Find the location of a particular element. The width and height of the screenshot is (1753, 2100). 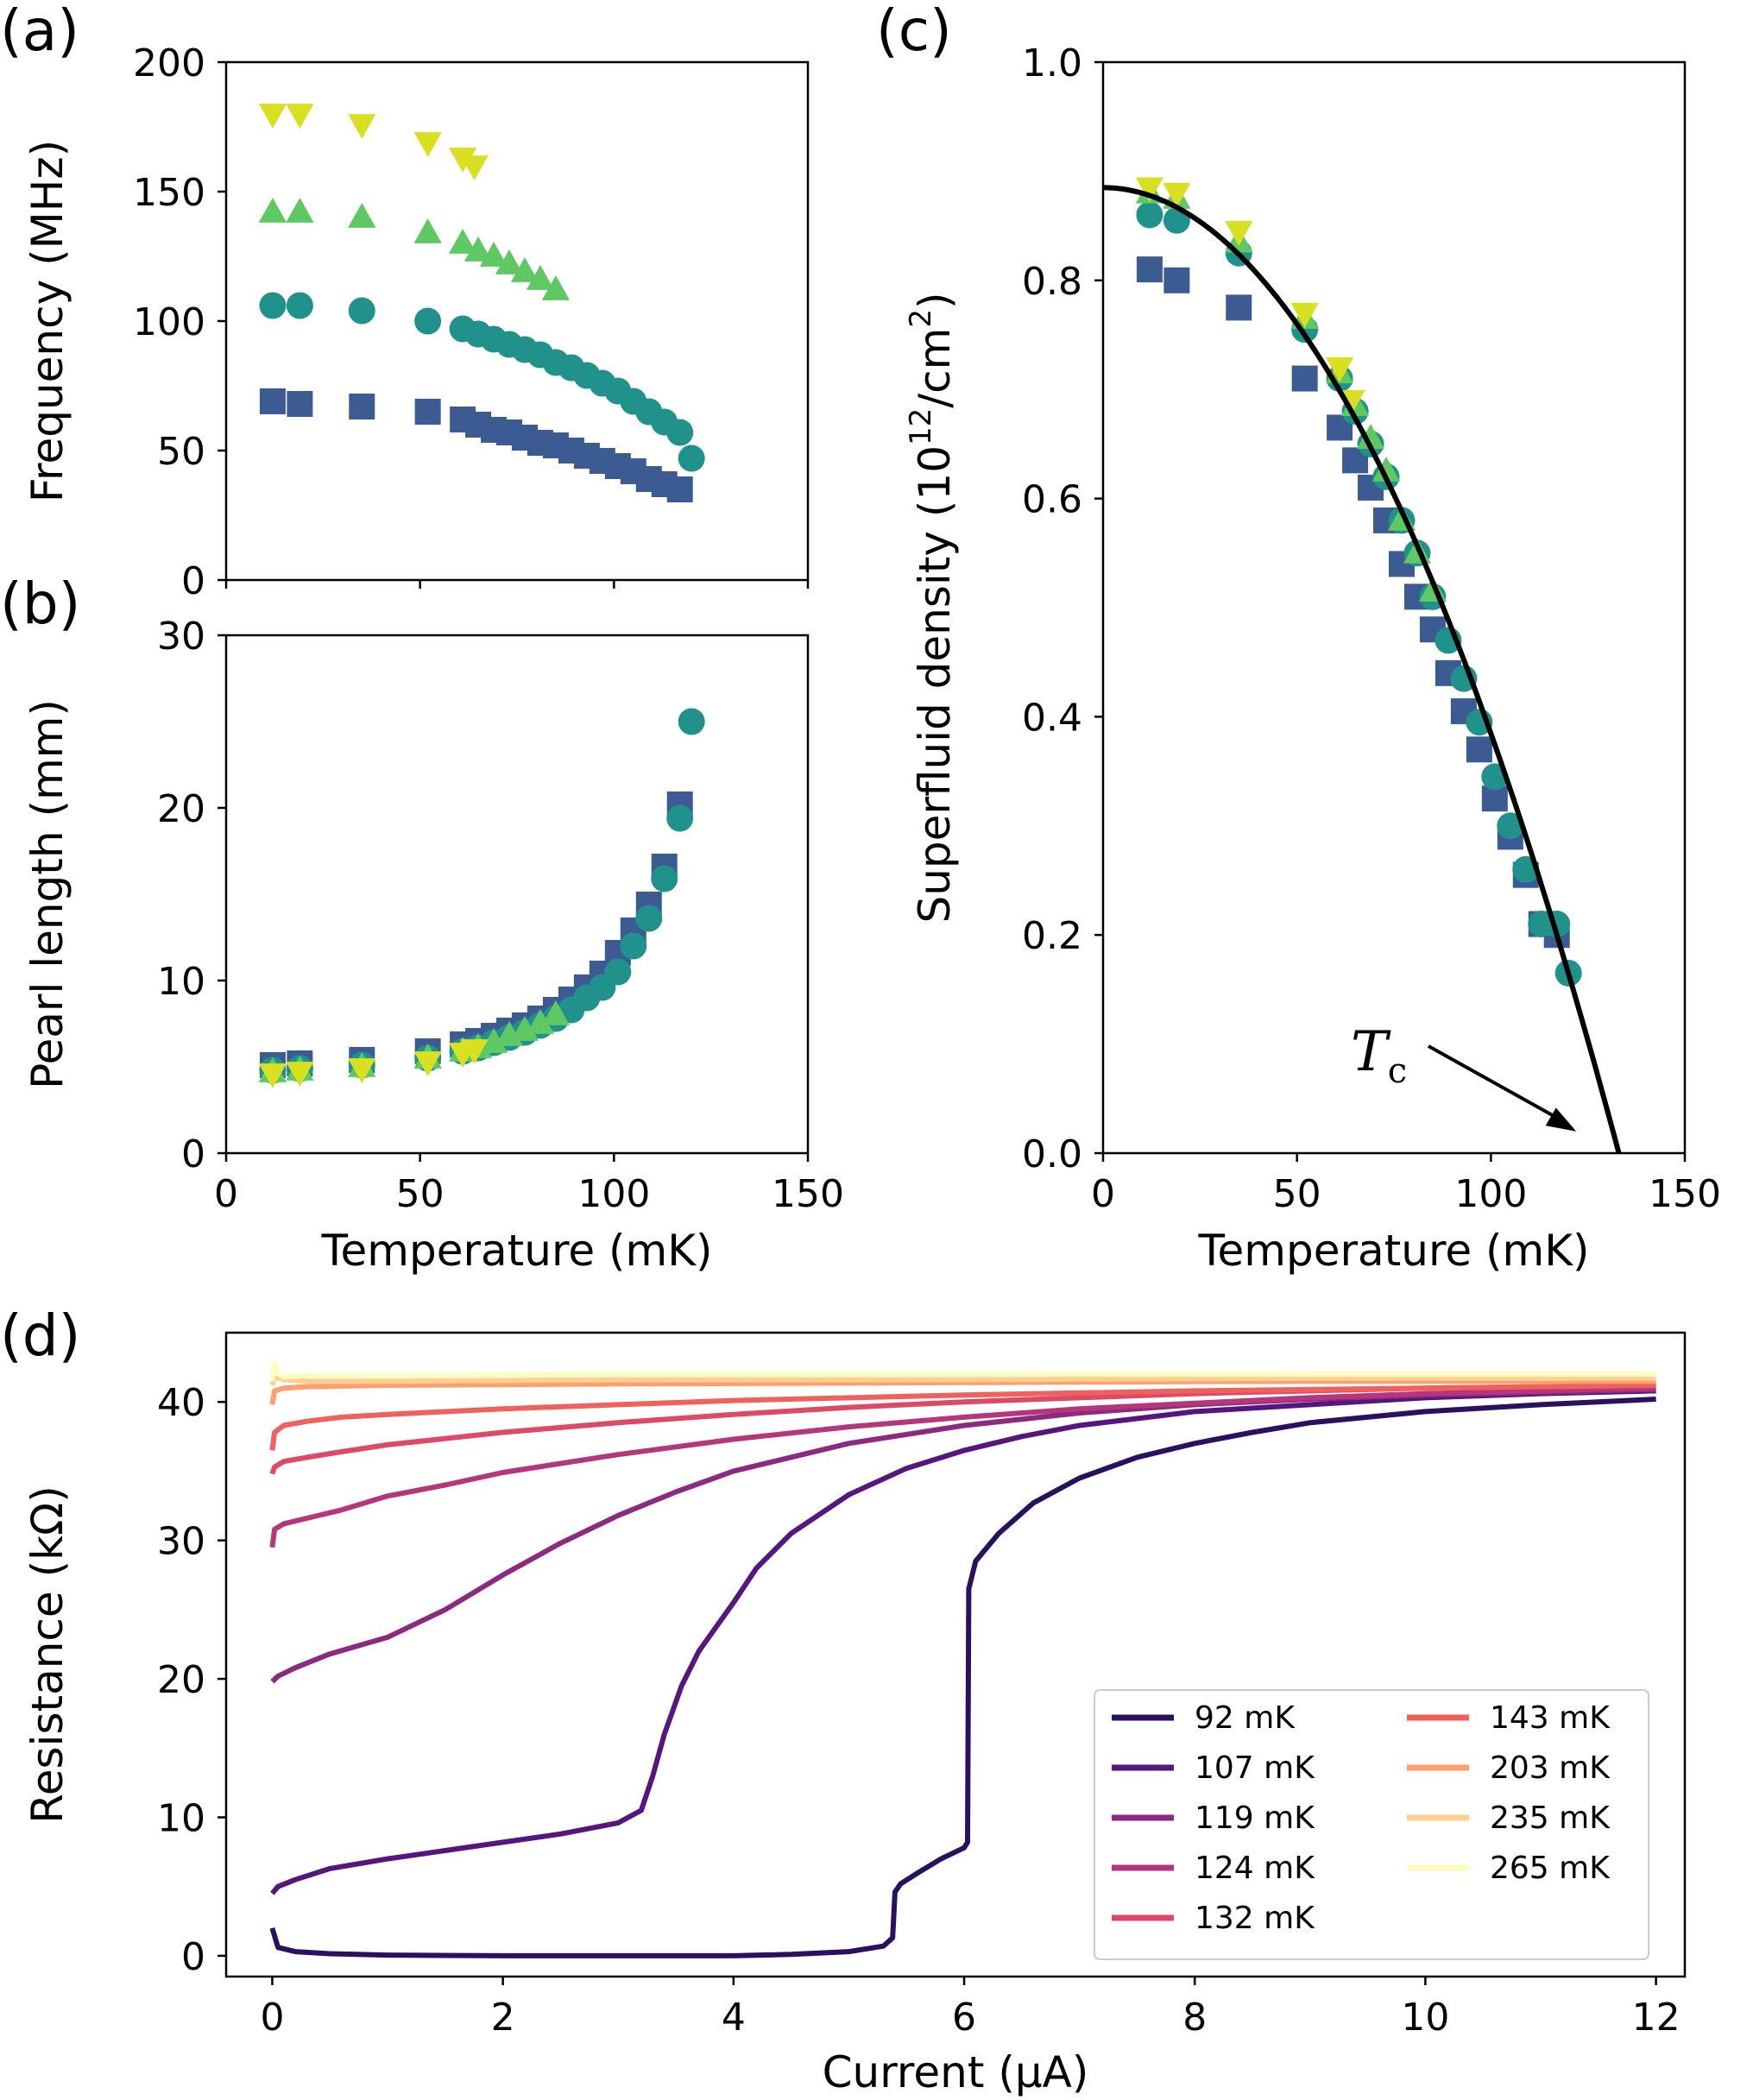

legend-item: 143 mK is located at coordinates (1509, 1718).